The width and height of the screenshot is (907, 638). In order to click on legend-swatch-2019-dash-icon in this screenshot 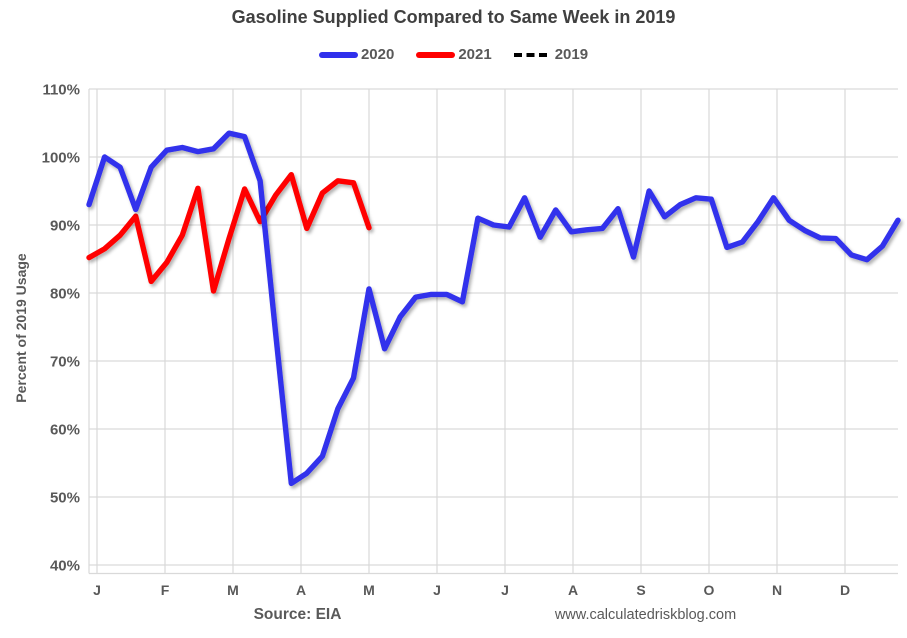, I will do `click(530, 54)`.